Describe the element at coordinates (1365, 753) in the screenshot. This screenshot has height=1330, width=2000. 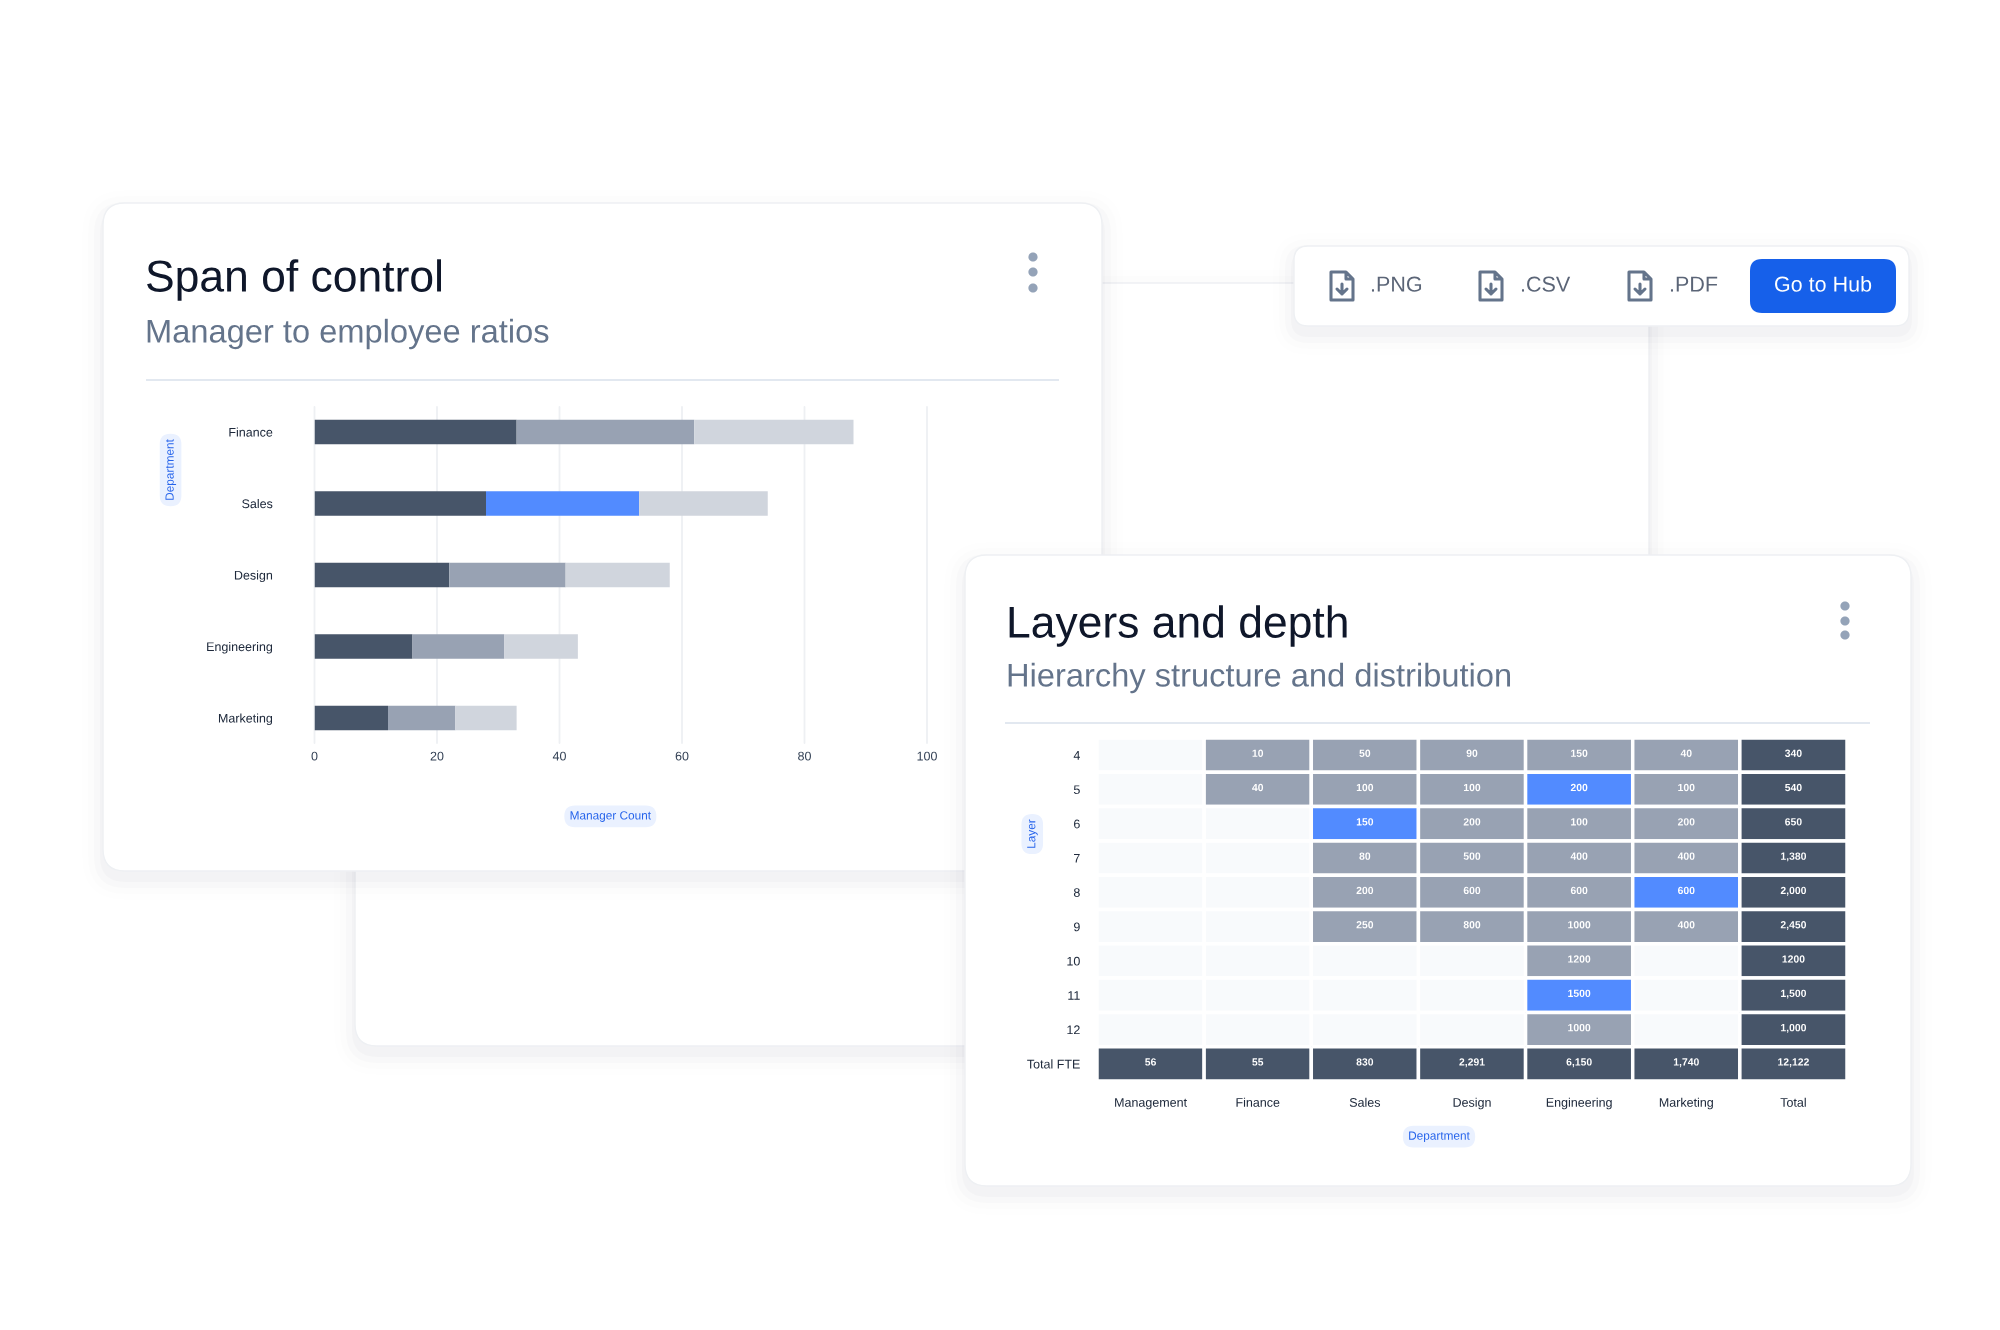
I see `data-label: 50` at that location.